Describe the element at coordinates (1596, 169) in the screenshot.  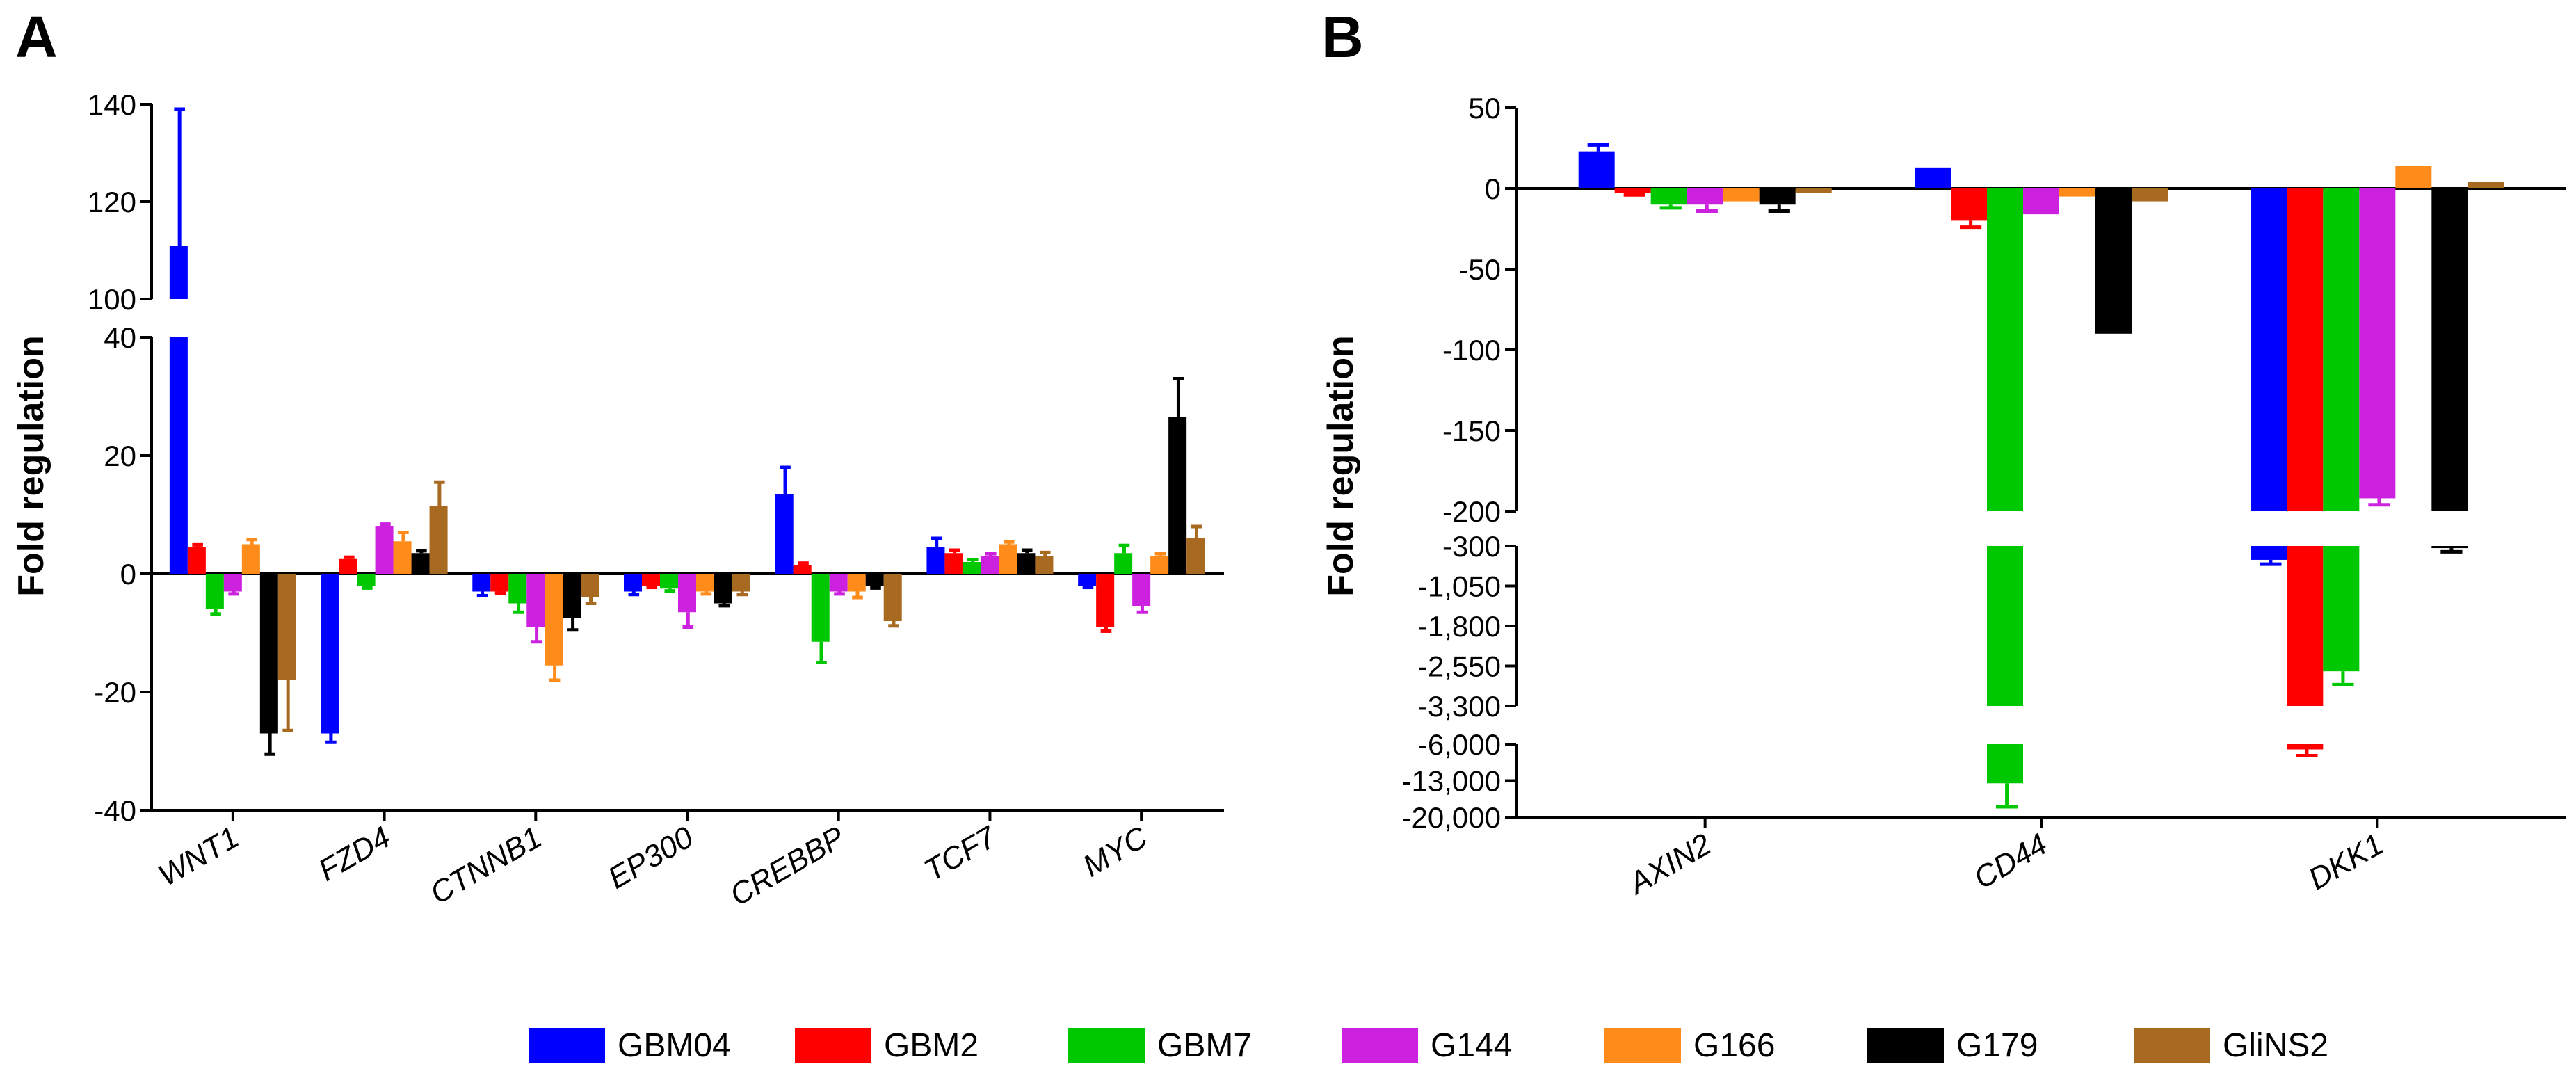
I see `bar-gbm04-axin2` at that location.